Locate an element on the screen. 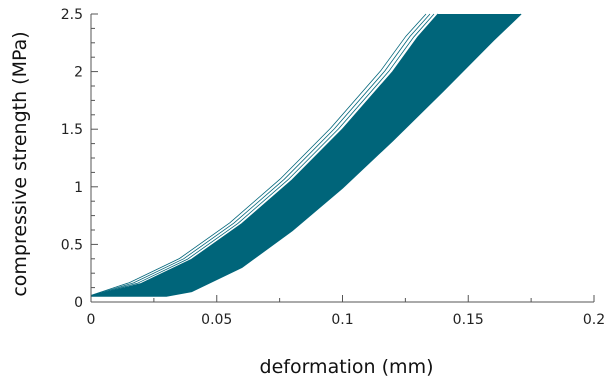 The width and height of the screenshot is (604, 383). x-ticks: 0 0.05 0.1 0.15 0.2 is located at coordinates (345, 311).